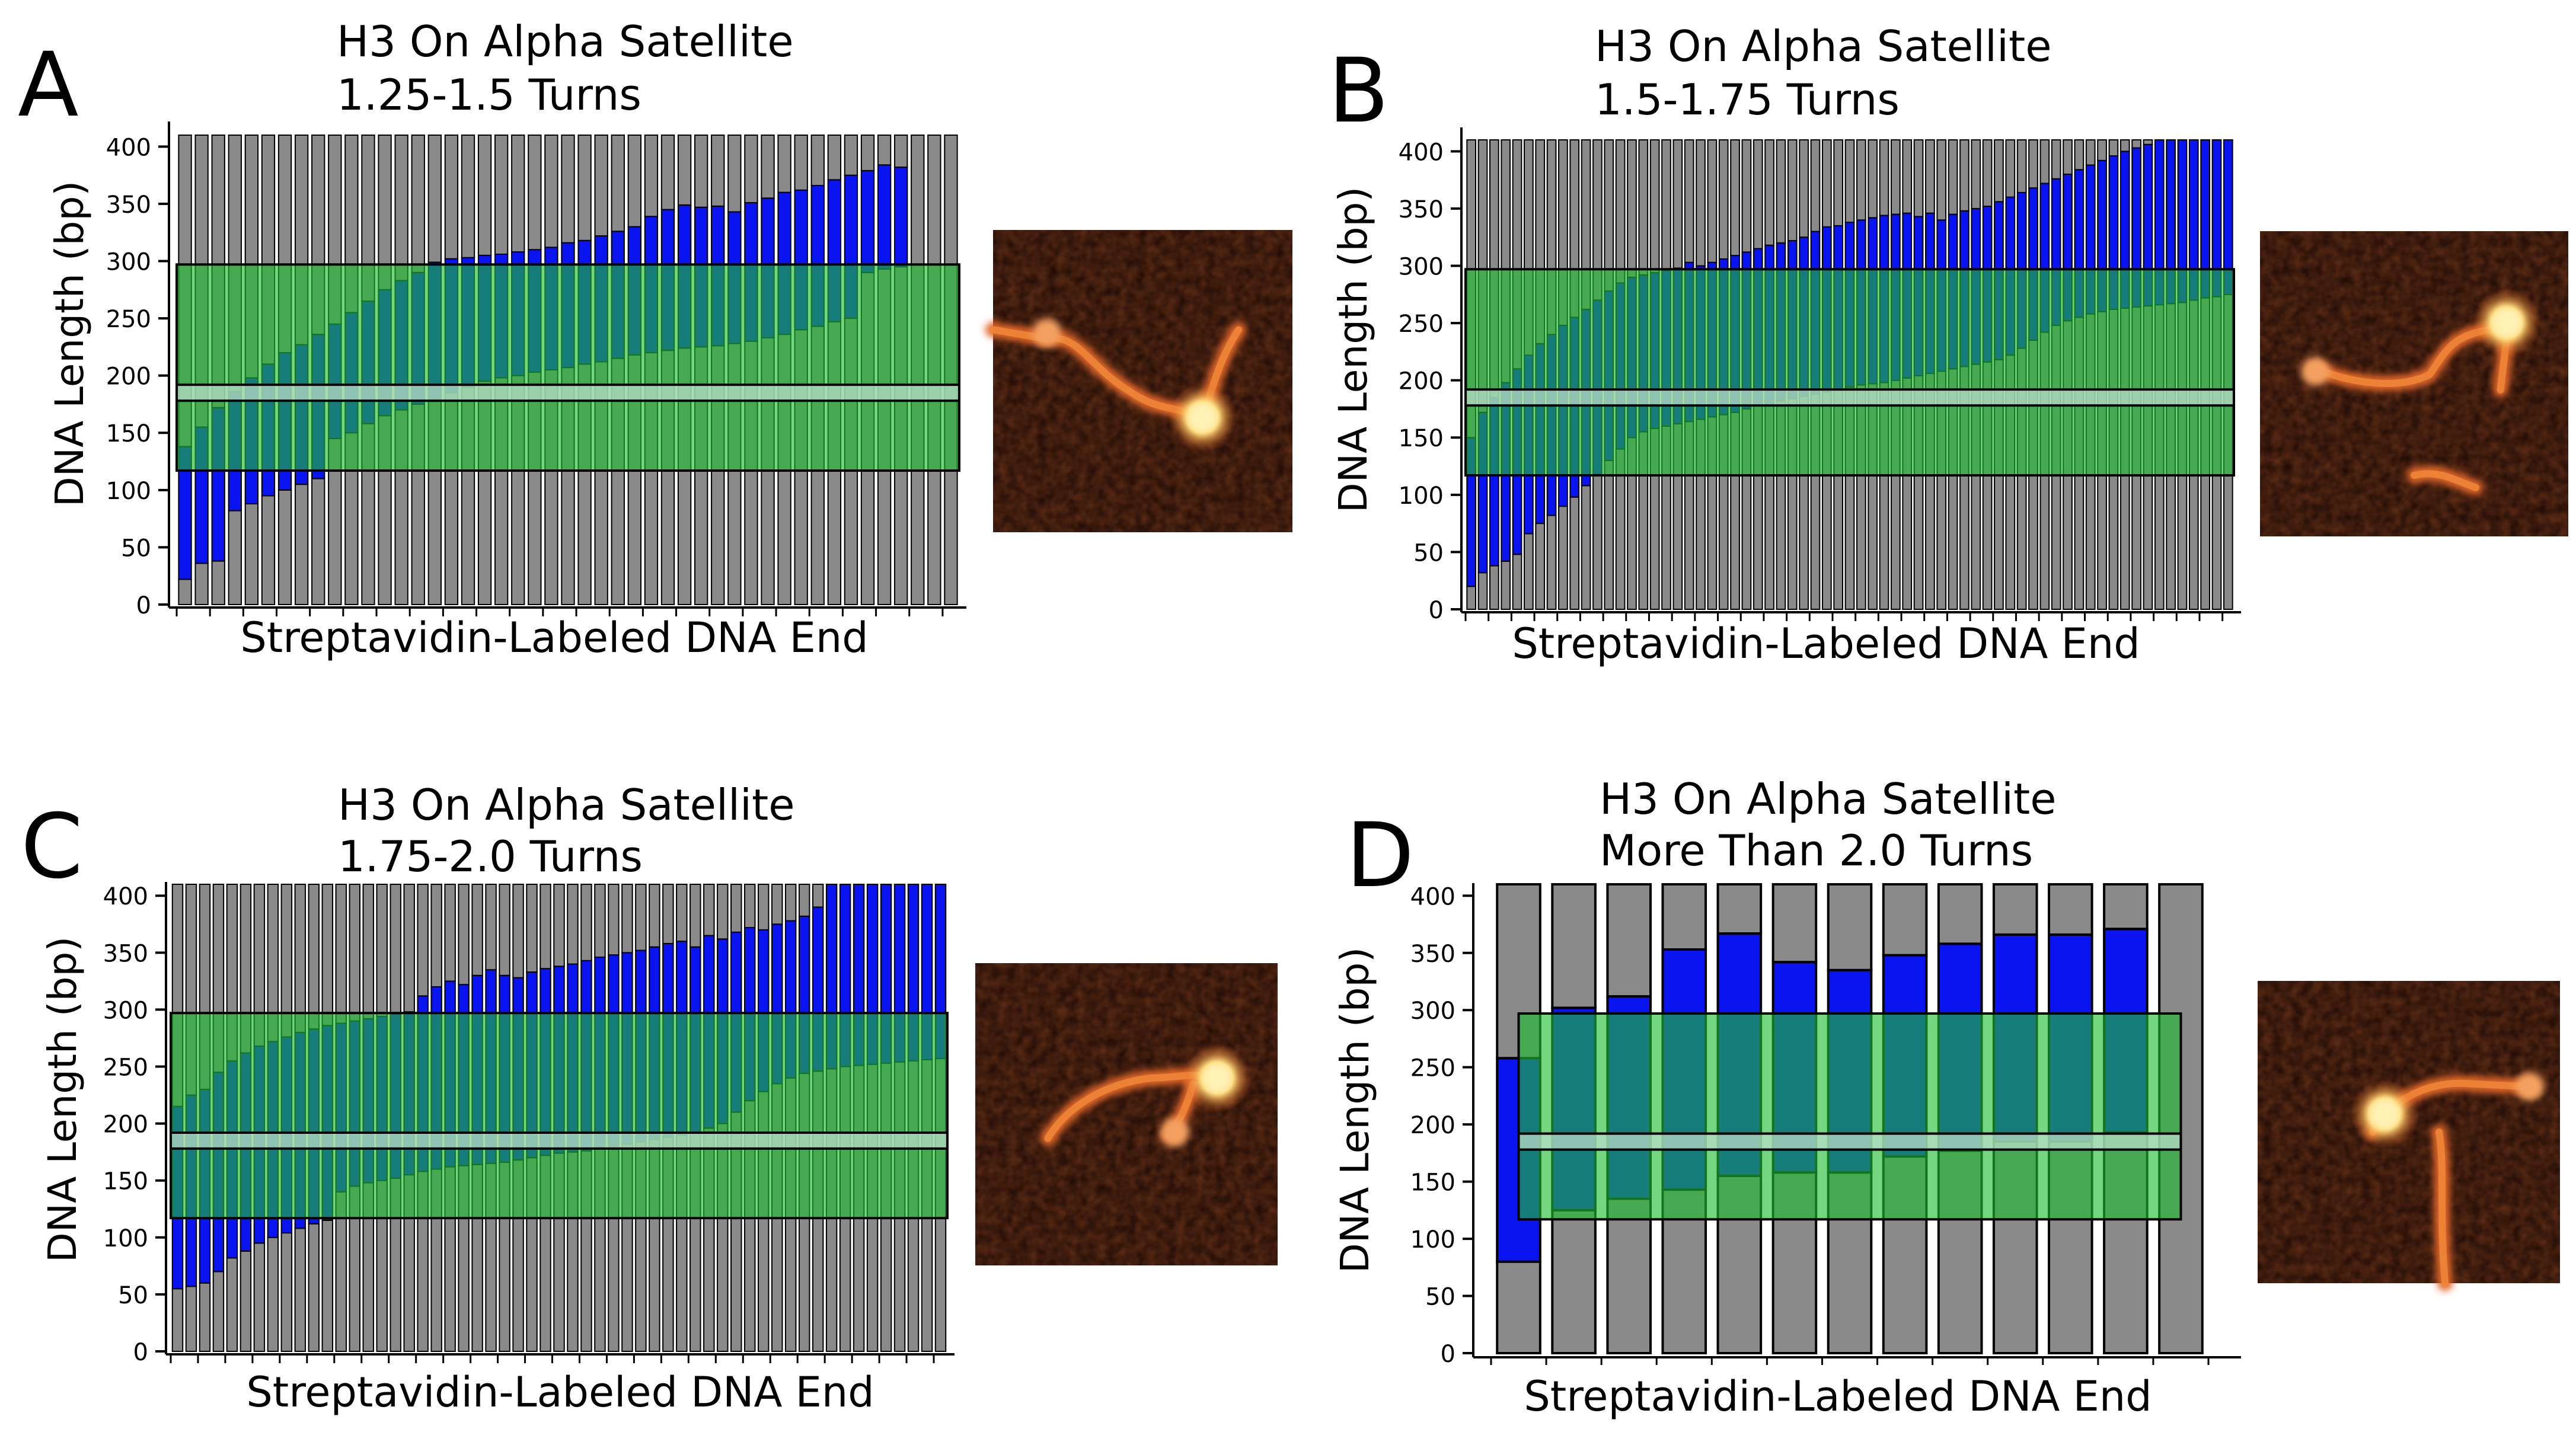 The image size is (2576, 1445). Describe the element at coordinates (901, 218) in the screenshot. I see `bar-segment-wrapped` at that location.